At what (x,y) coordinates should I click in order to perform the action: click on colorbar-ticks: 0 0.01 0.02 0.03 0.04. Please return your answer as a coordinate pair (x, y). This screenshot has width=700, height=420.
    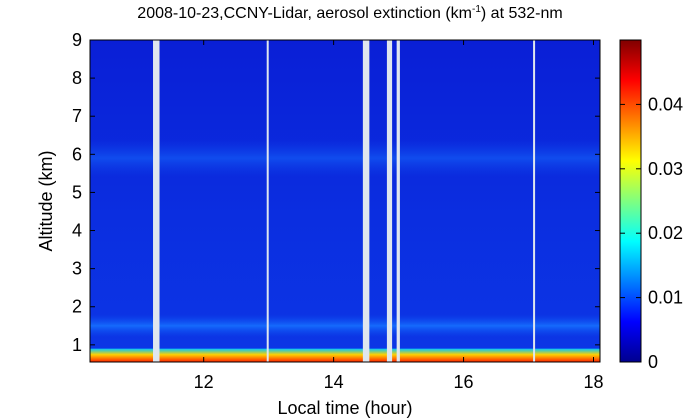
    Looking at the image, I should click on (651, 233).